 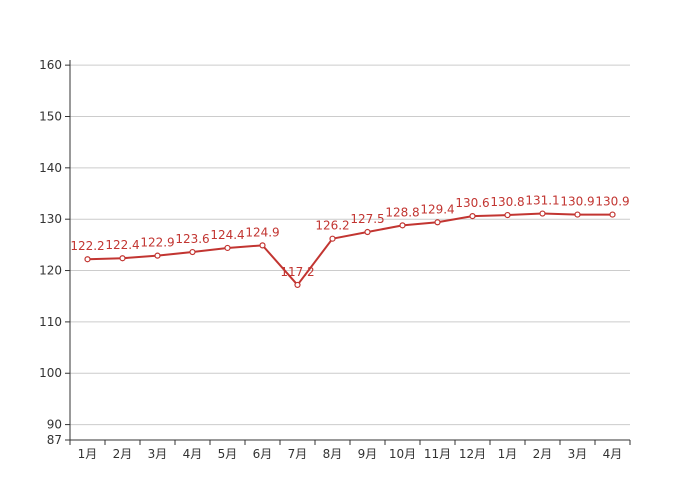 I want to click on x-tick-label: 11月, so click(x=437, y=454).